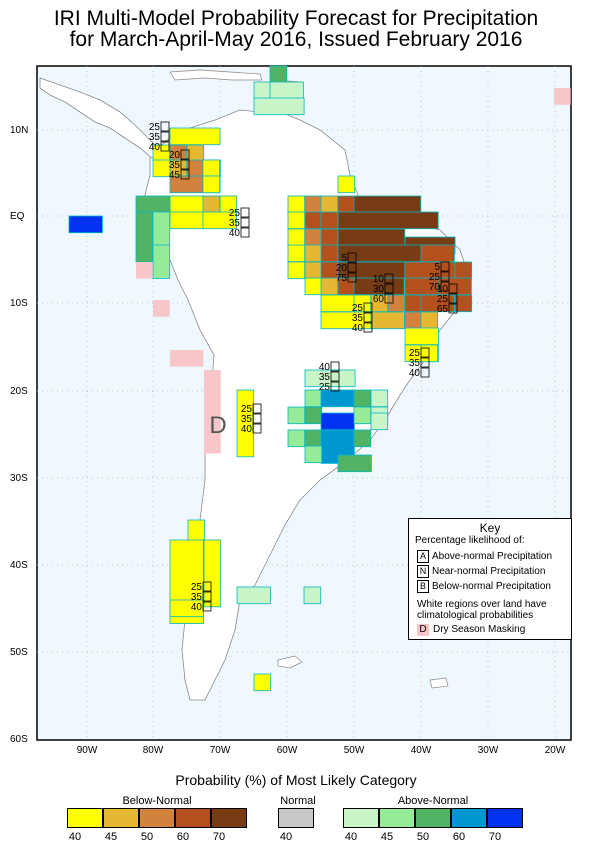 The height and width of the screenshot is (845, 592). I want to click on key-label-near: Near-normal Precipitation, so click(489, 571).